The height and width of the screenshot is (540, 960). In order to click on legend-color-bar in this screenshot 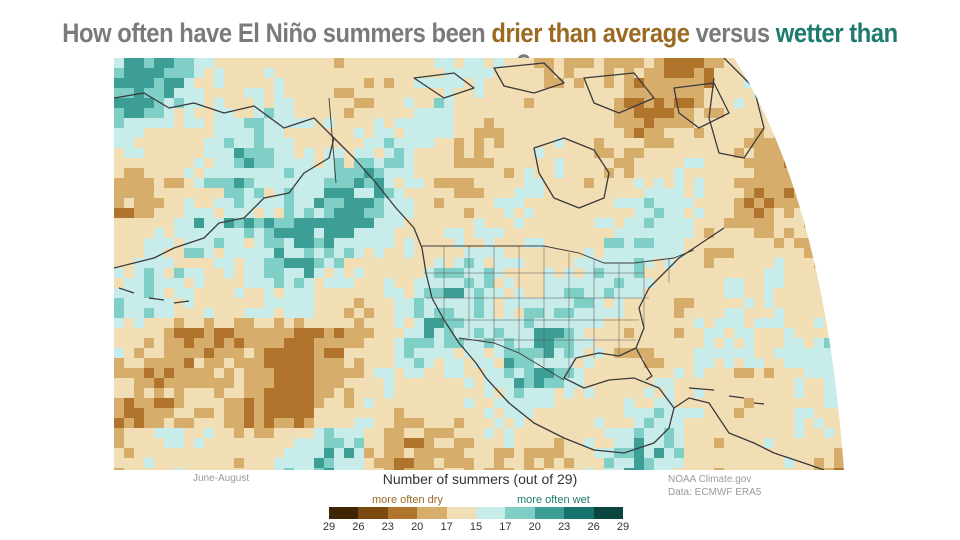, I will do `click(476, 513)`.